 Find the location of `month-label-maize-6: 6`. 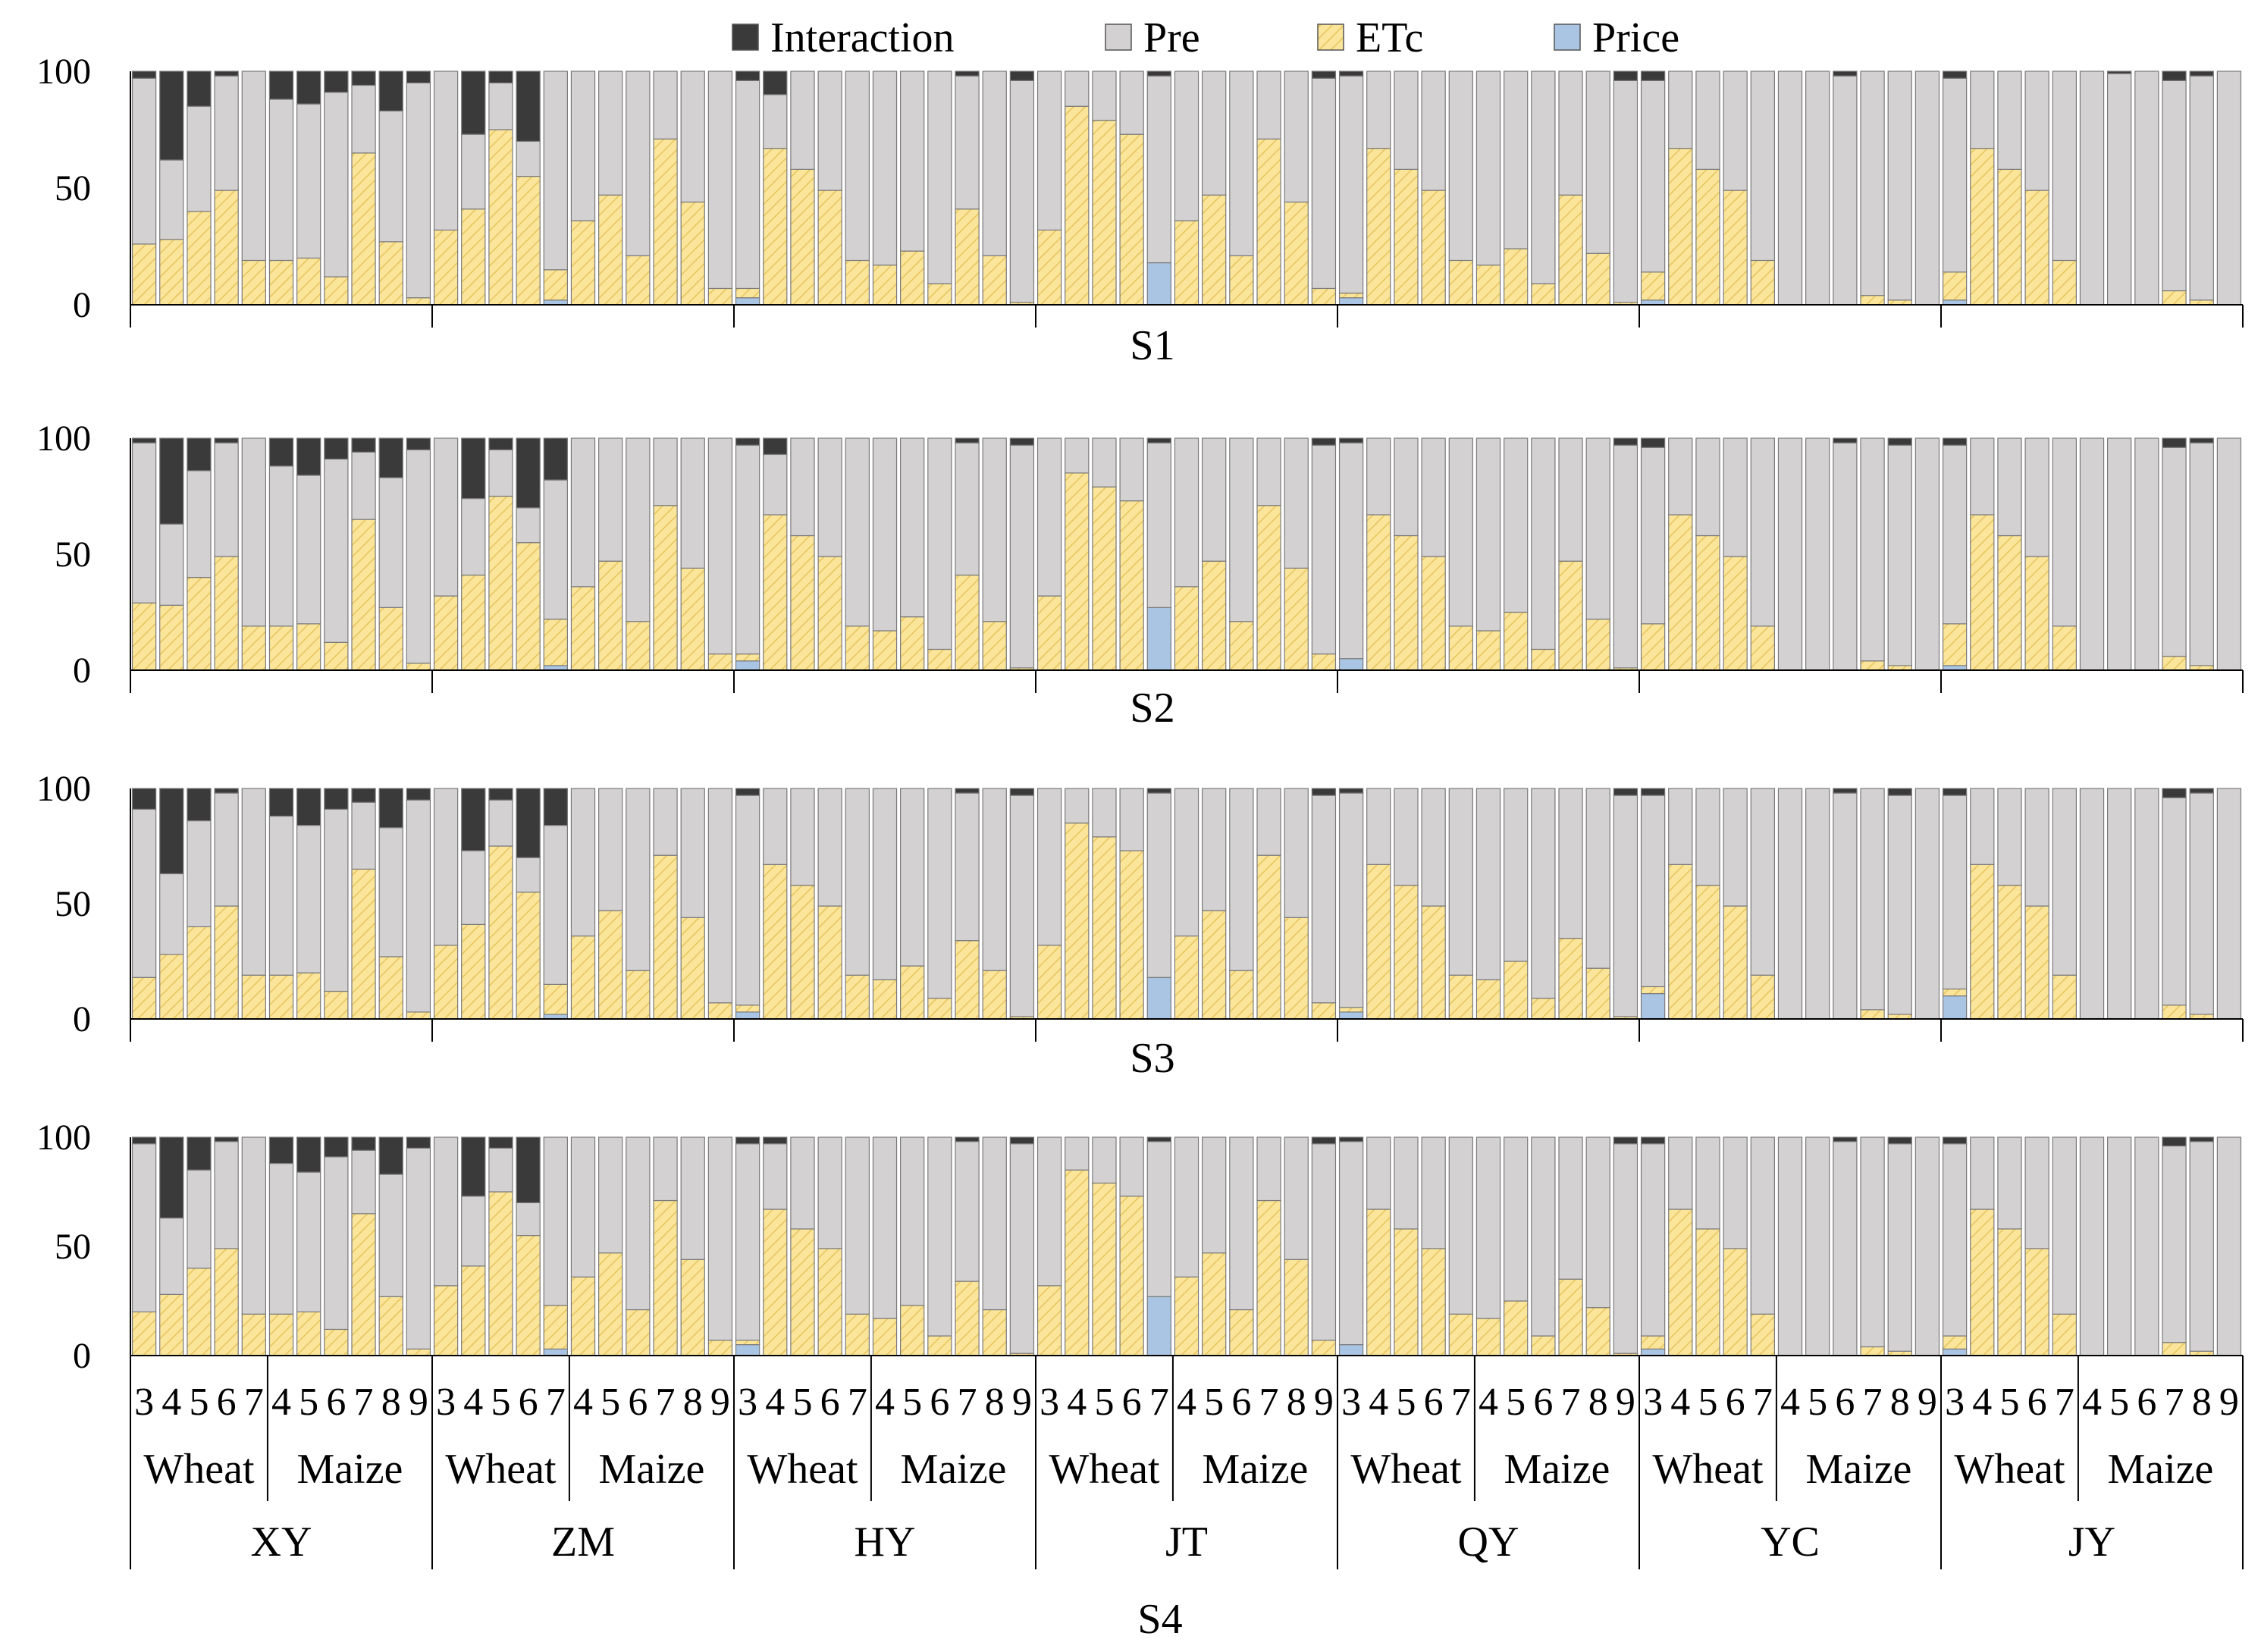

month-label-maize-6: 6 is located at coordinates (939, 1402).